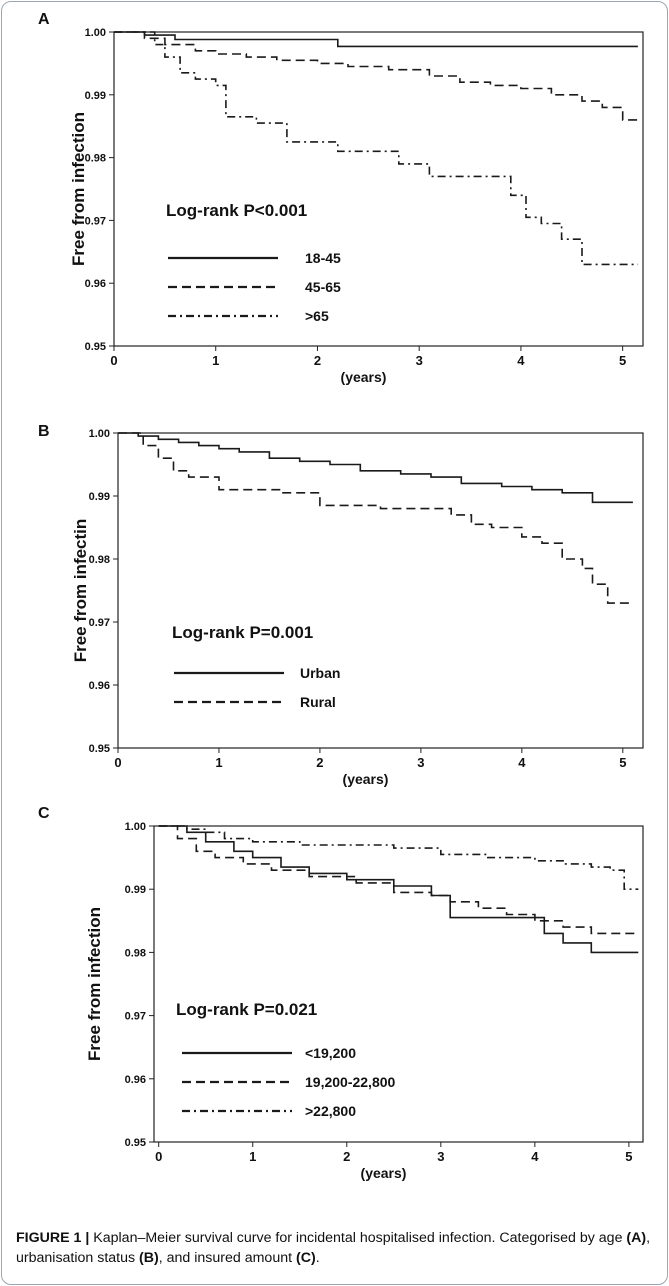  Describe the element at coordinates (246, 1009) in the screenshot. I see `logrank-annotation: Log-rank P=0.021` at that location.